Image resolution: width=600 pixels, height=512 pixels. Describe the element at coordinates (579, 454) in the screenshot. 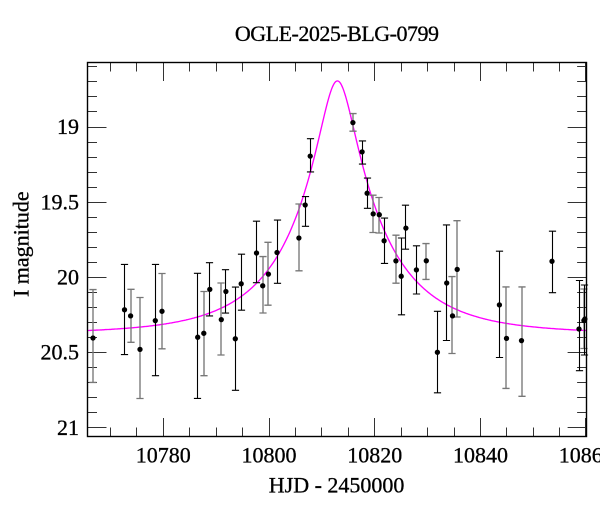

I see `svg-text: 10860` at that location.